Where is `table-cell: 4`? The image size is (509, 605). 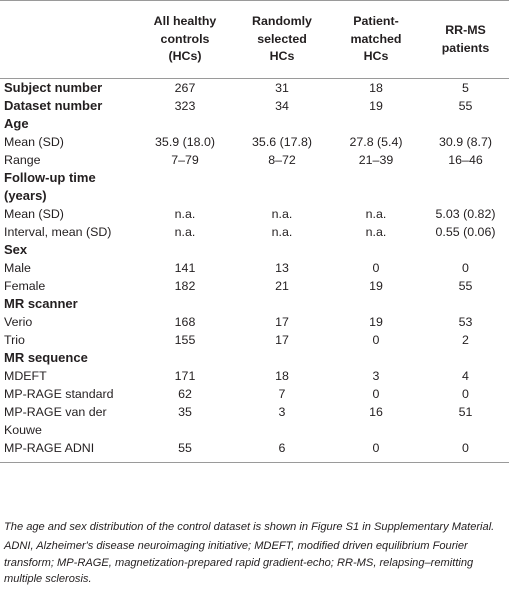 table-cell: 4 is located at coordinates (465, 376).